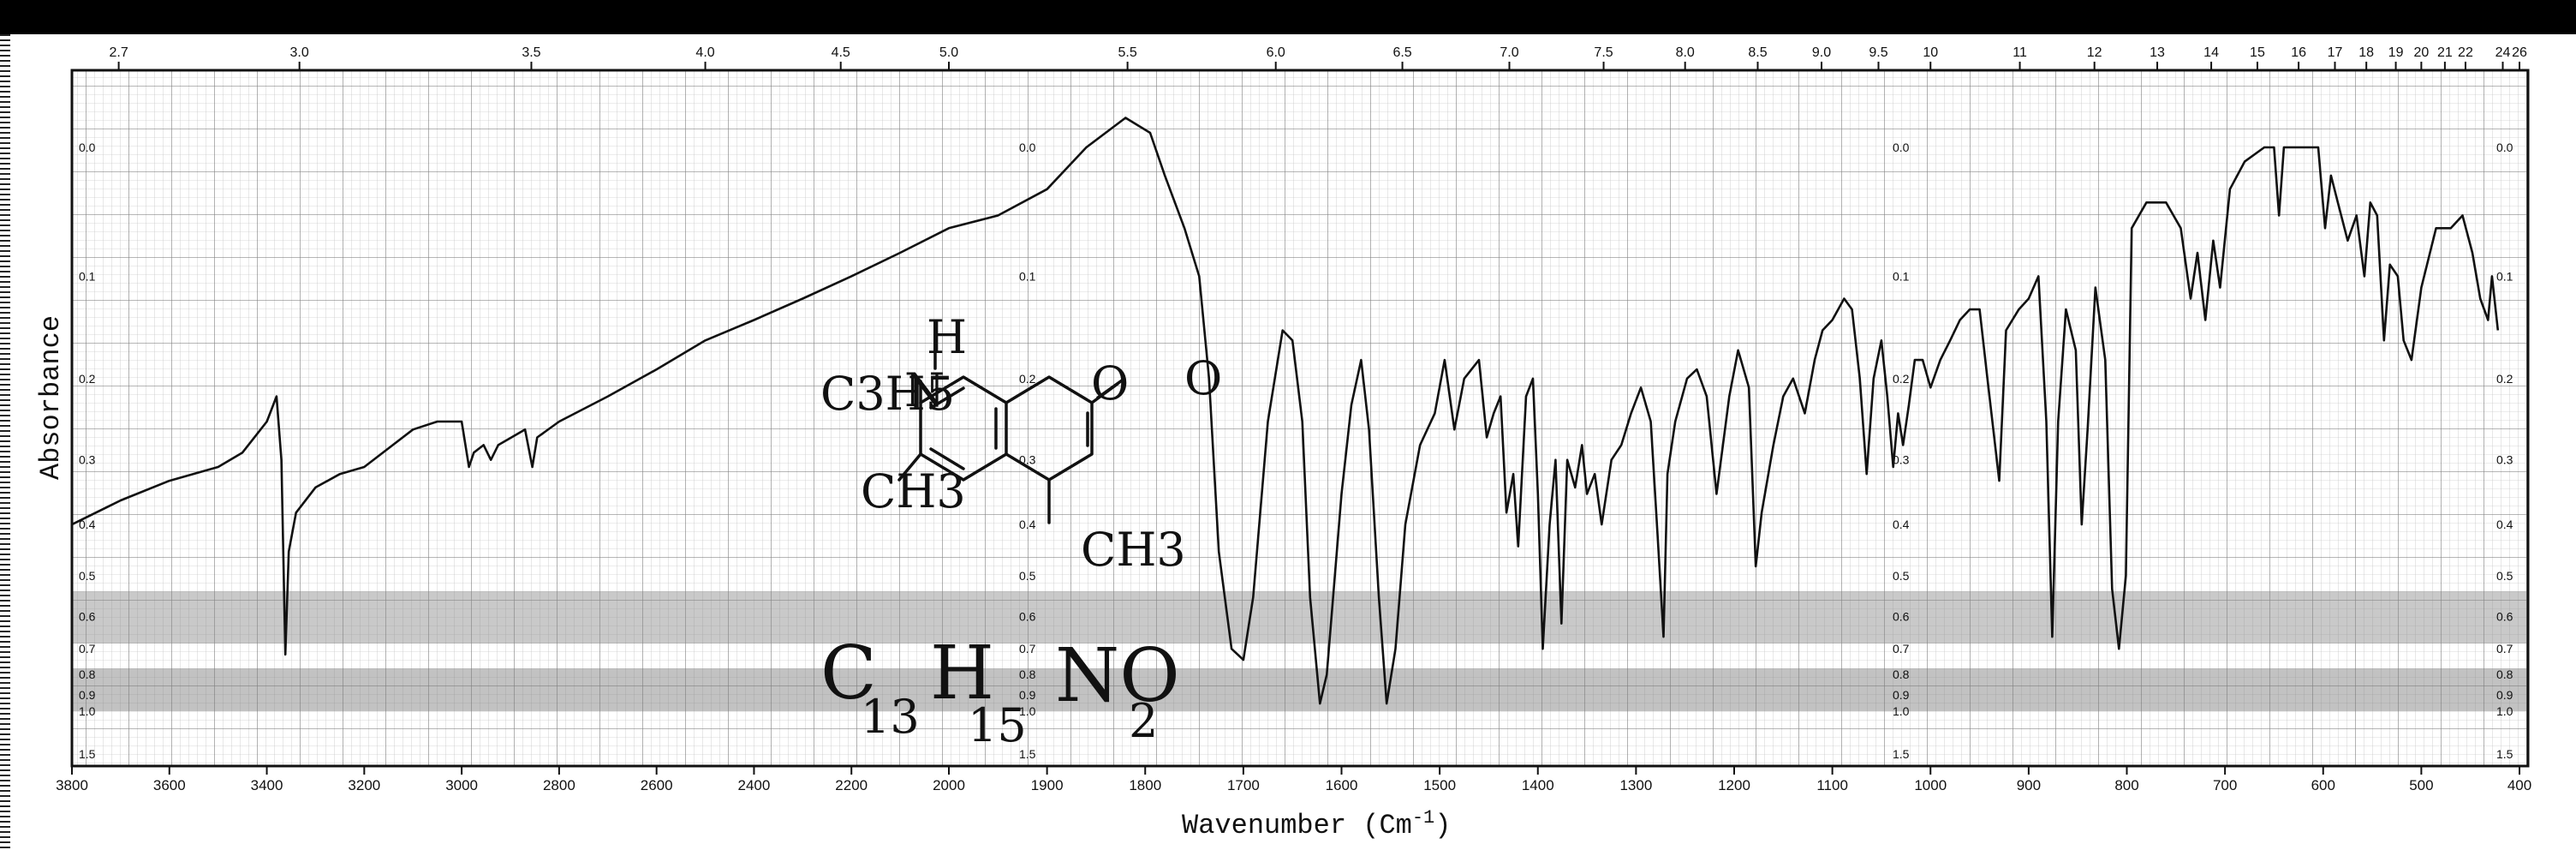 This screenshot has width=2576, height=850. Describe the element at coordinates (1635, 785) in the screenshot. I see `bottom-tick-label: 1300` at that location.